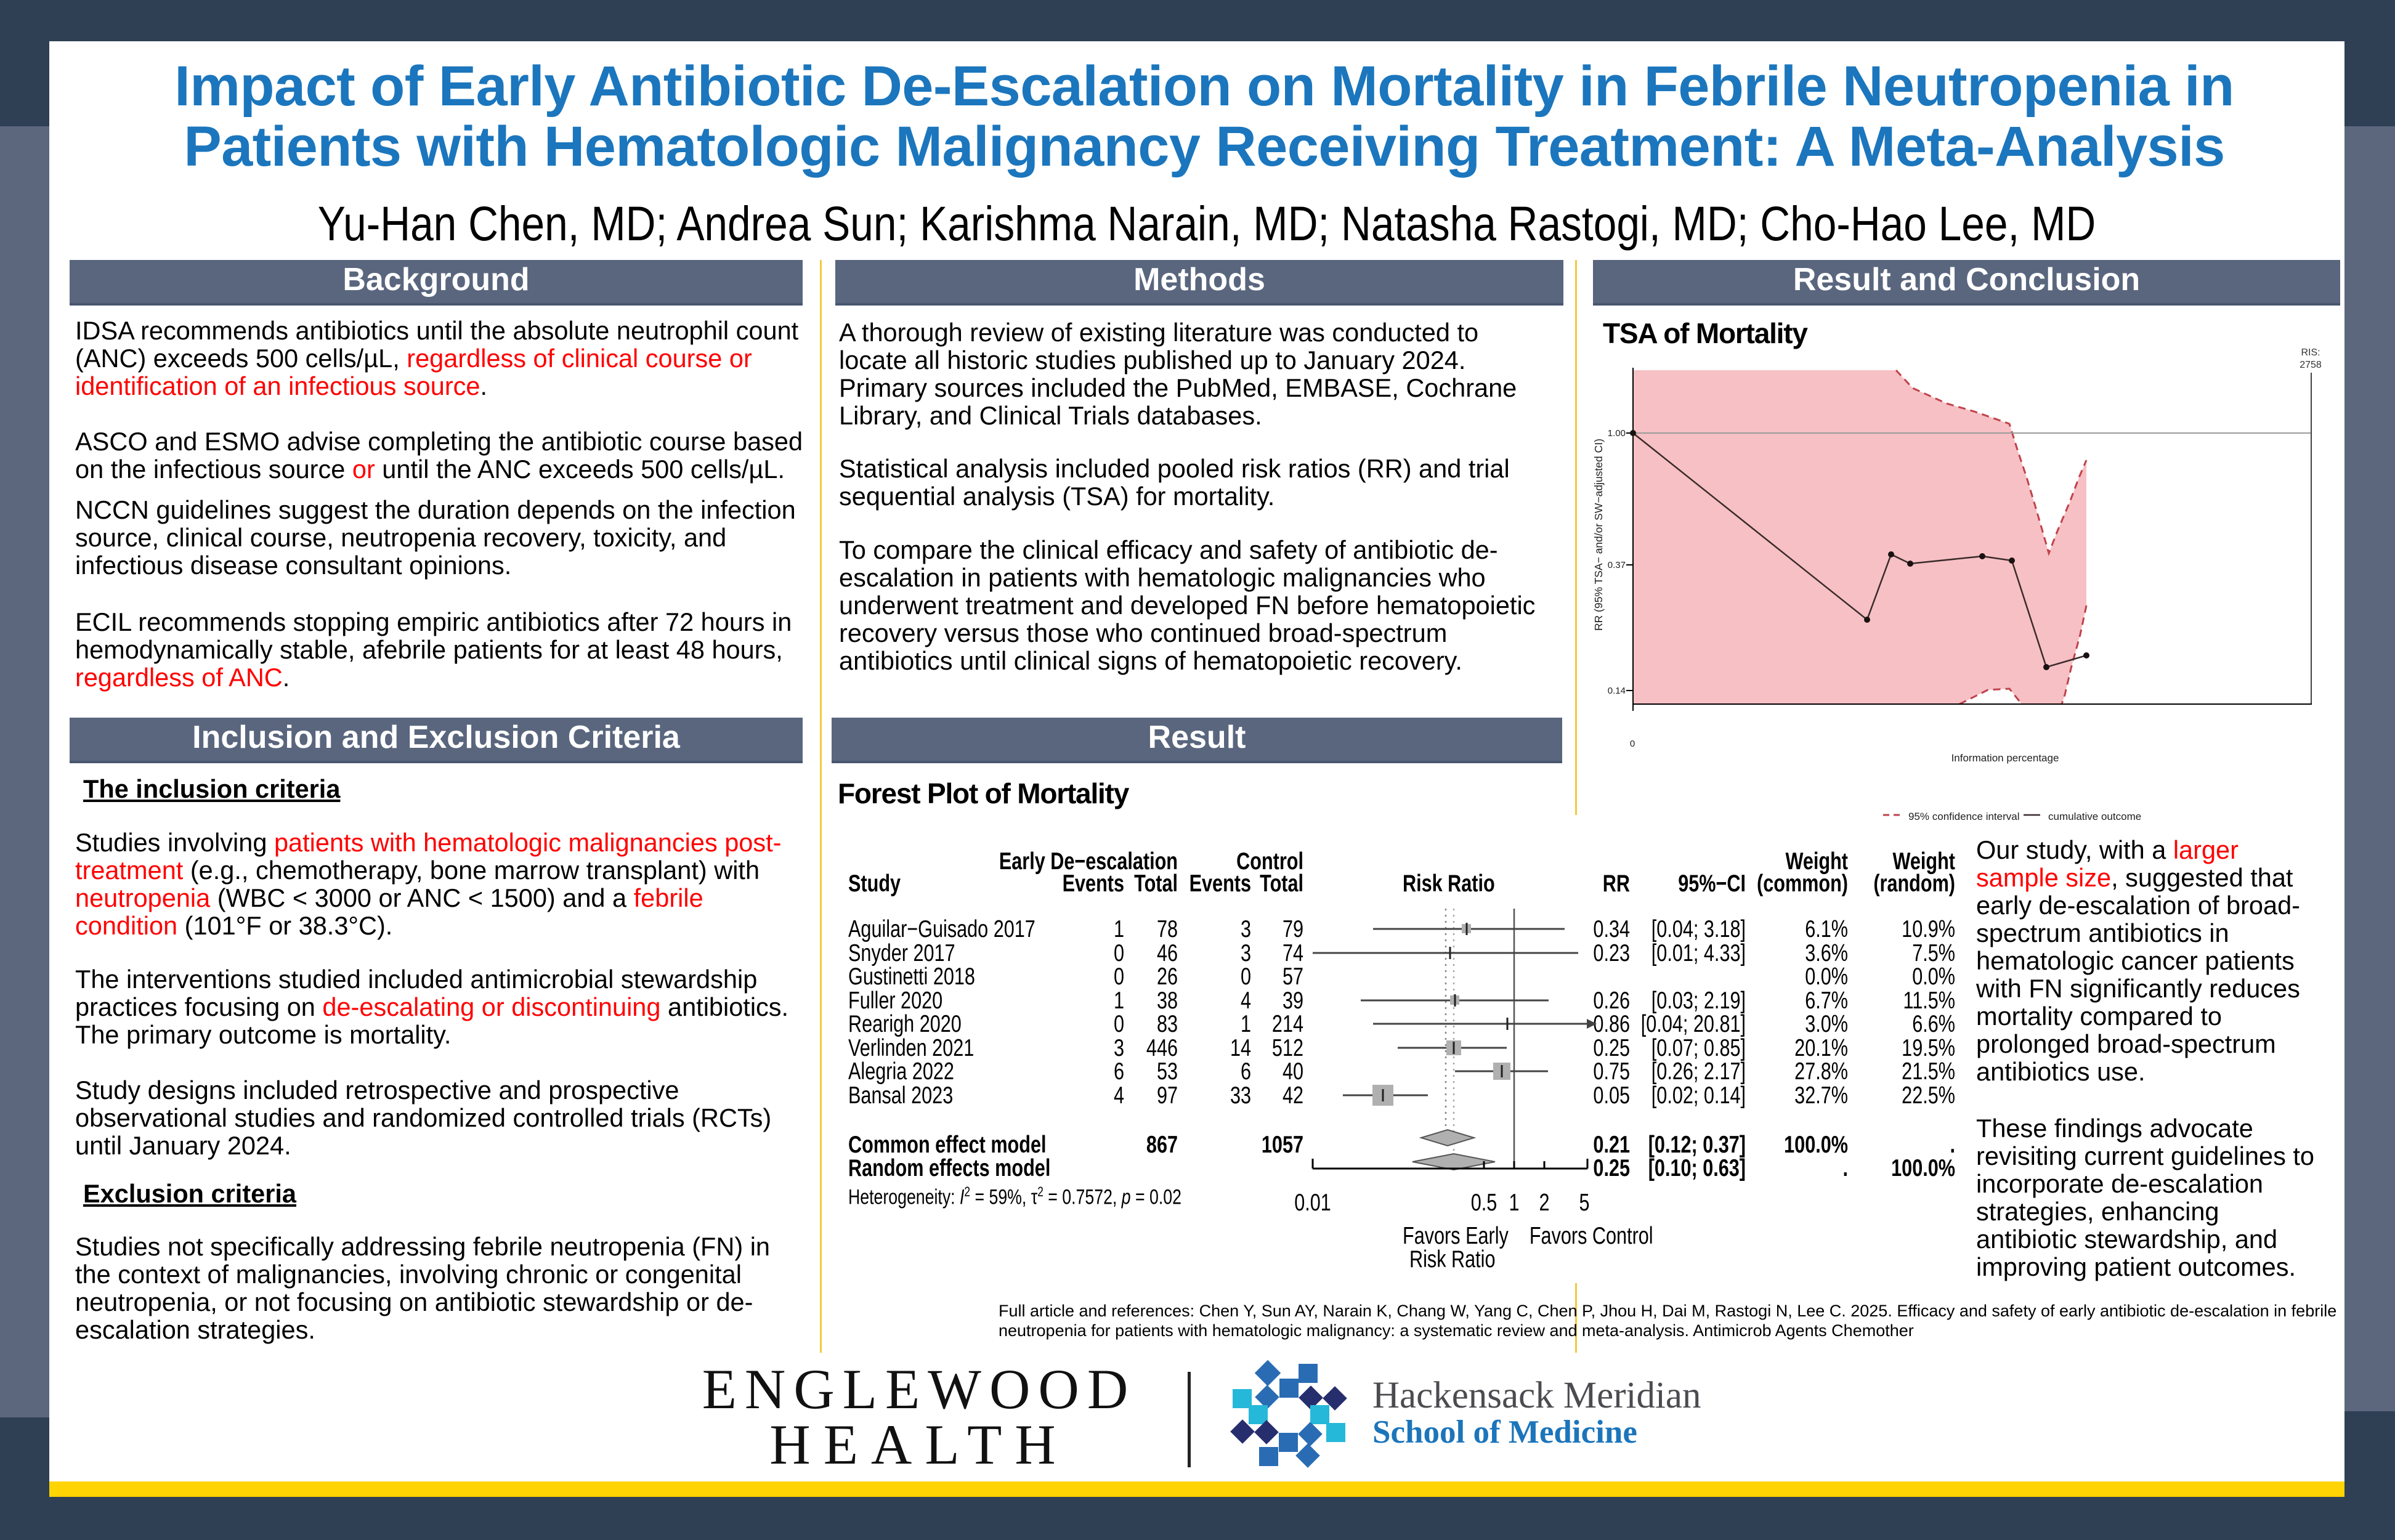 Image resolution: width=2395 pixels, height=1540 pixels. Describe the element at coordinates (2094, 816) in the screenshot. I see `svg-text: cumulative outcome` at that location.